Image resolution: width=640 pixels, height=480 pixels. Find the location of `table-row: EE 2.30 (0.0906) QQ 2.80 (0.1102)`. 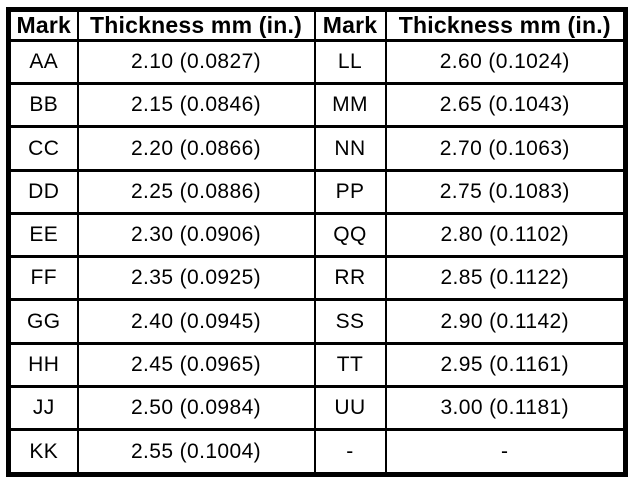

table-row: EE 2.30 (0.0906) QQ 2.80 (0.1102) is located at coordinates (317, 235).